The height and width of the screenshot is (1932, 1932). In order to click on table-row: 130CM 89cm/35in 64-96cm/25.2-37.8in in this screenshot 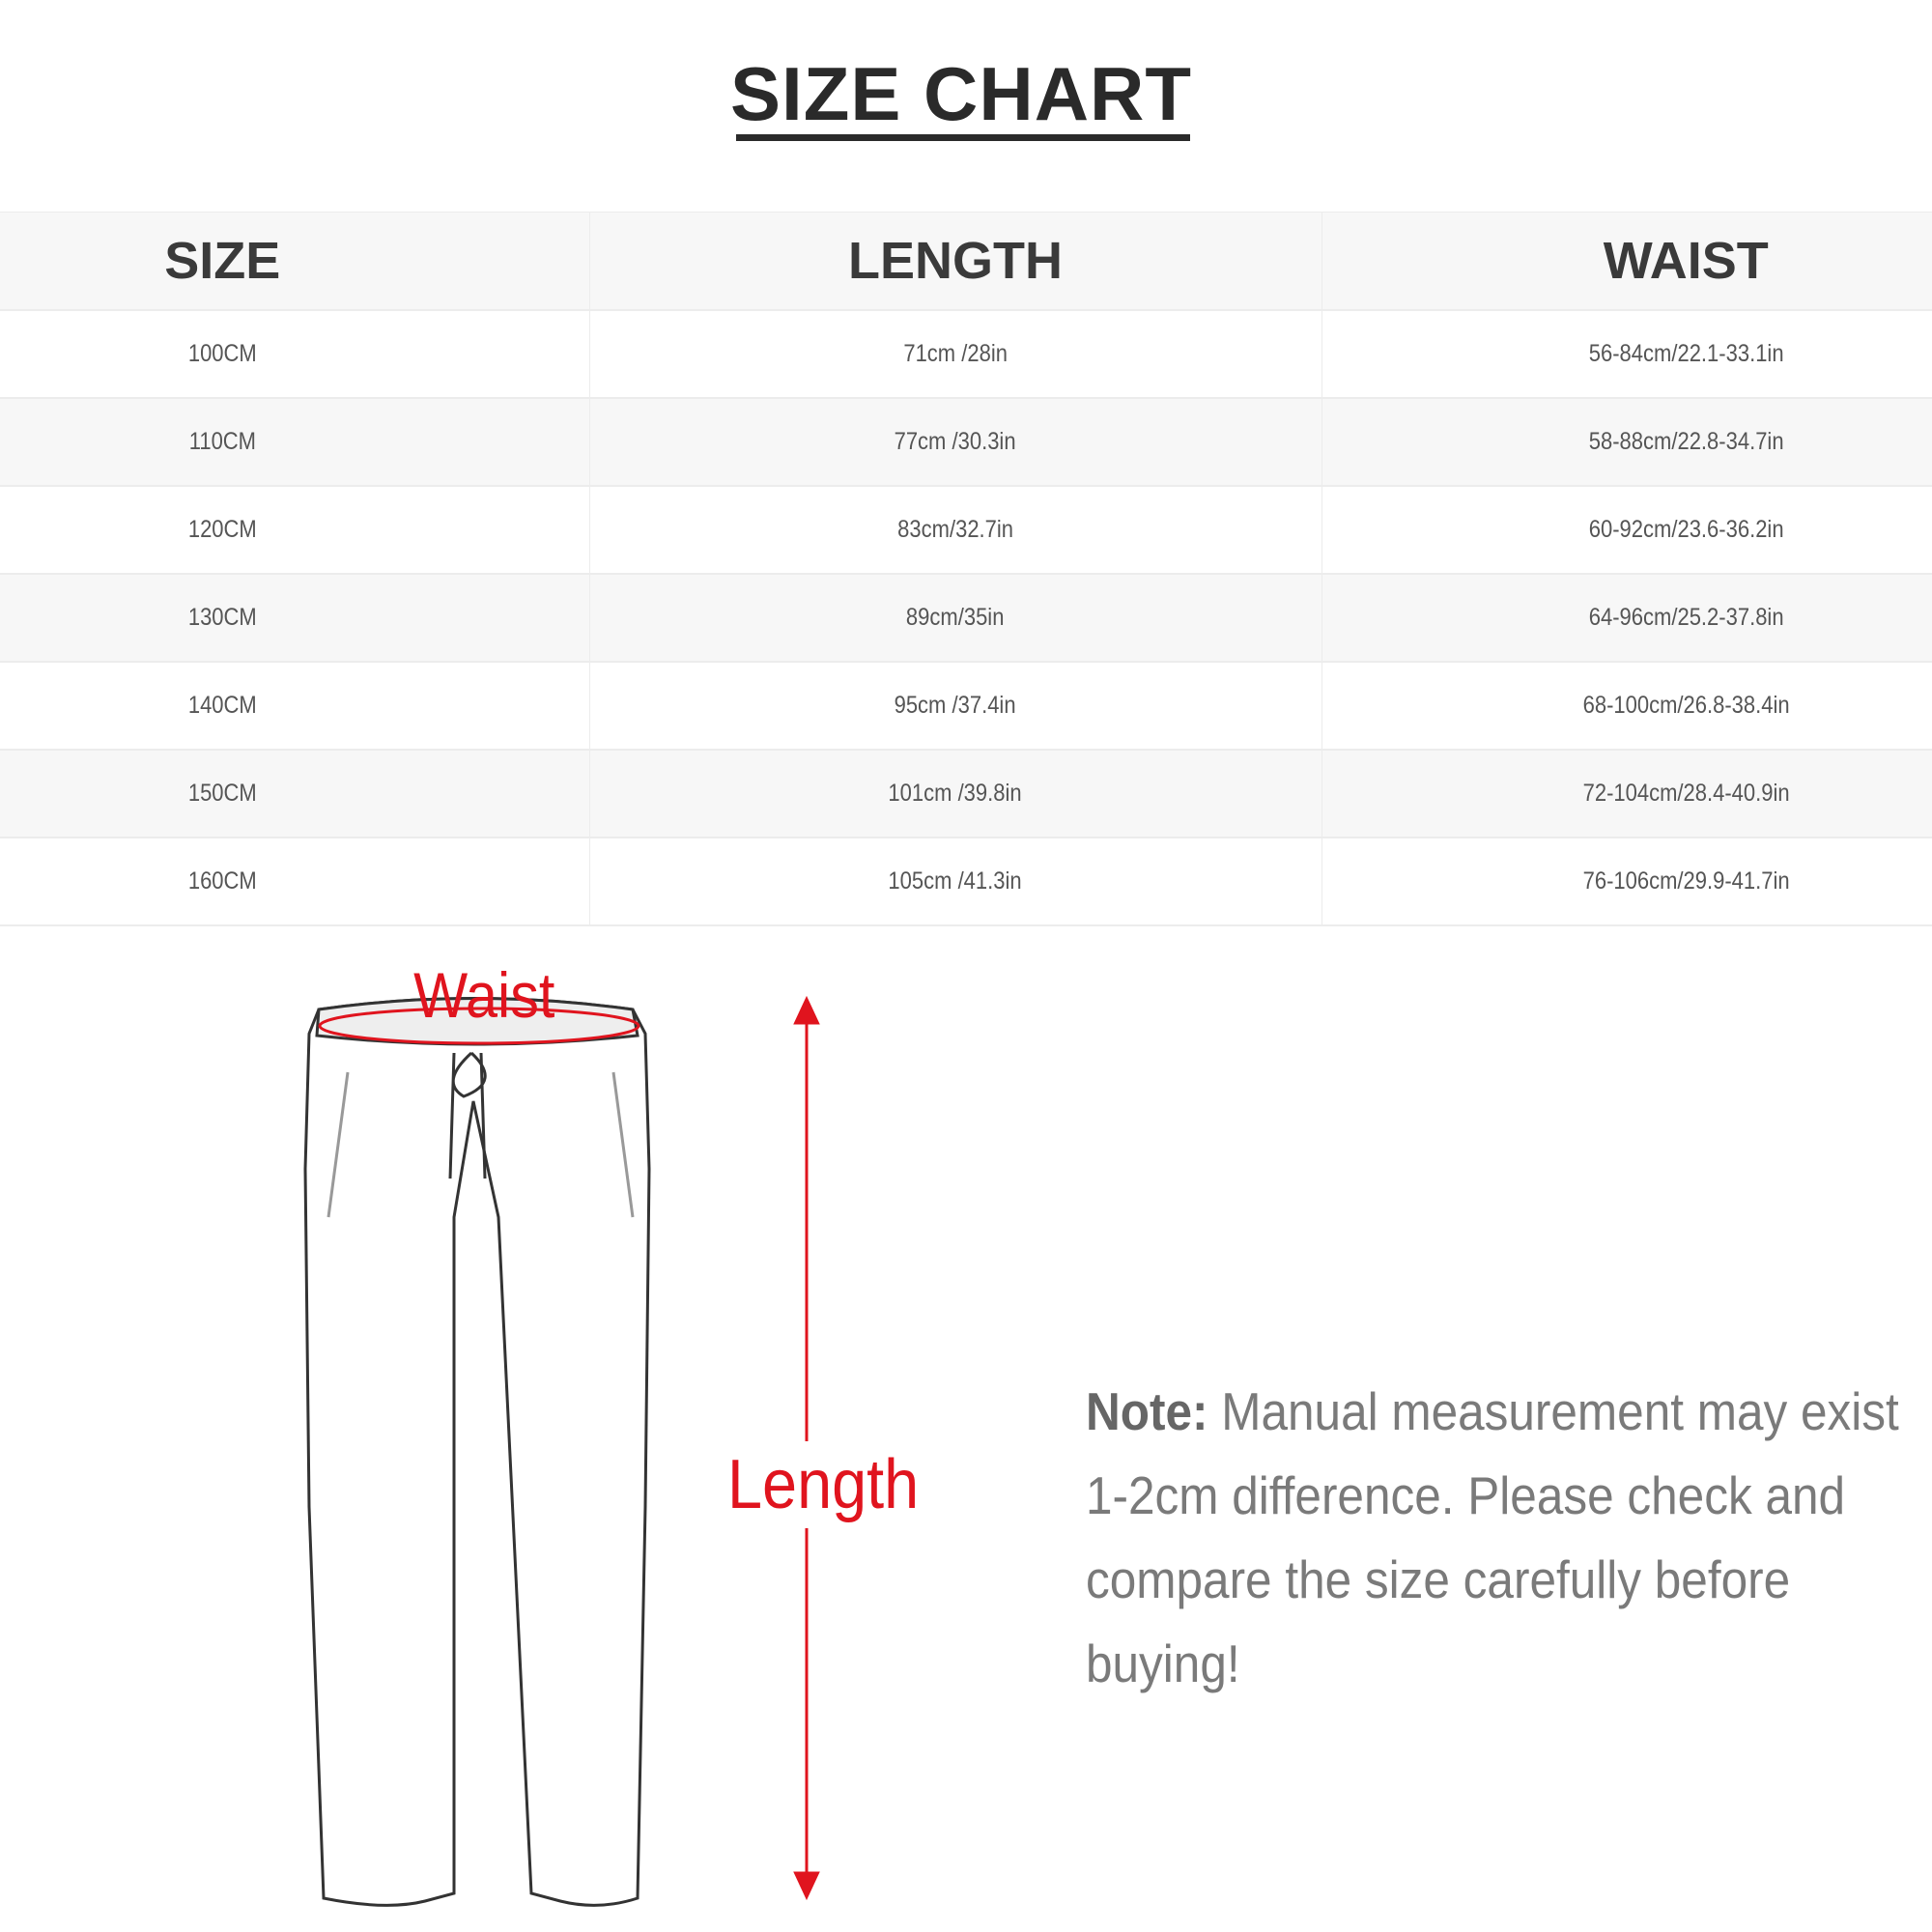, I will do `click(966, 618)`.